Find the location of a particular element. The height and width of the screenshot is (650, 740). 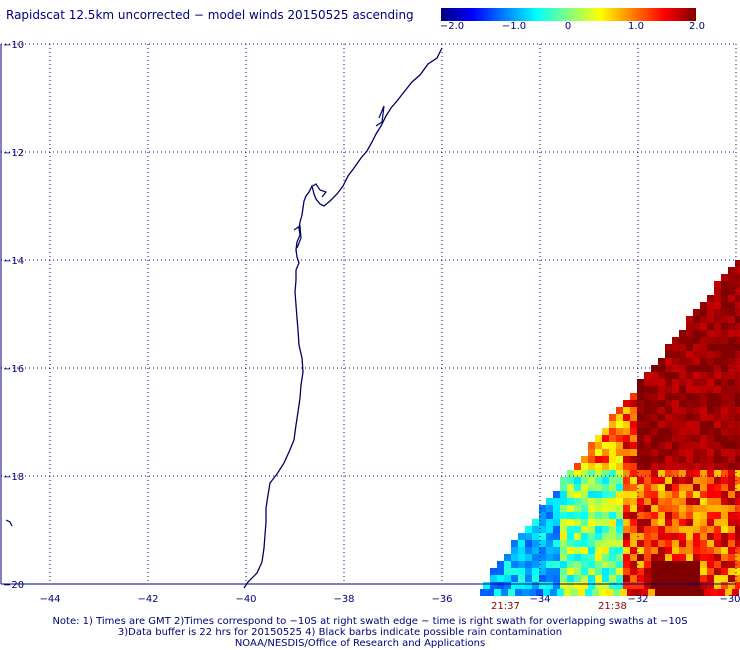

latitude-tick-labels: −10 −12 −14 −16 −18 −20 is located at coordinates (13, 315).